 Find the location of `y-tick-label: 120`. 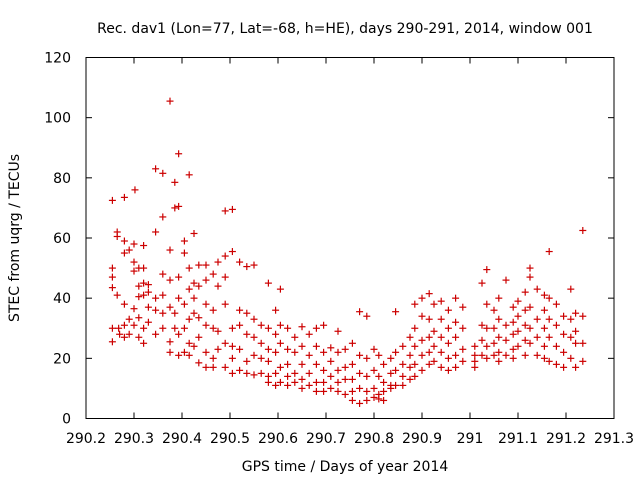

y-tick-label: 120 is located at coordinates (57, 59).